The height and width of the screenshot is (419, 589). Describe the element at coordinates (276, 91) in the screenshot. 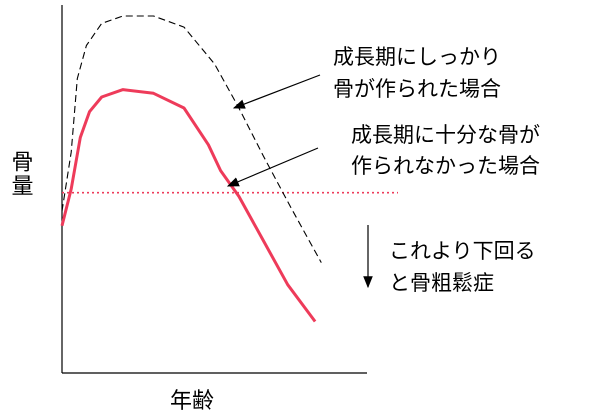

I see `arrow-to-dashed-curve` at that location.